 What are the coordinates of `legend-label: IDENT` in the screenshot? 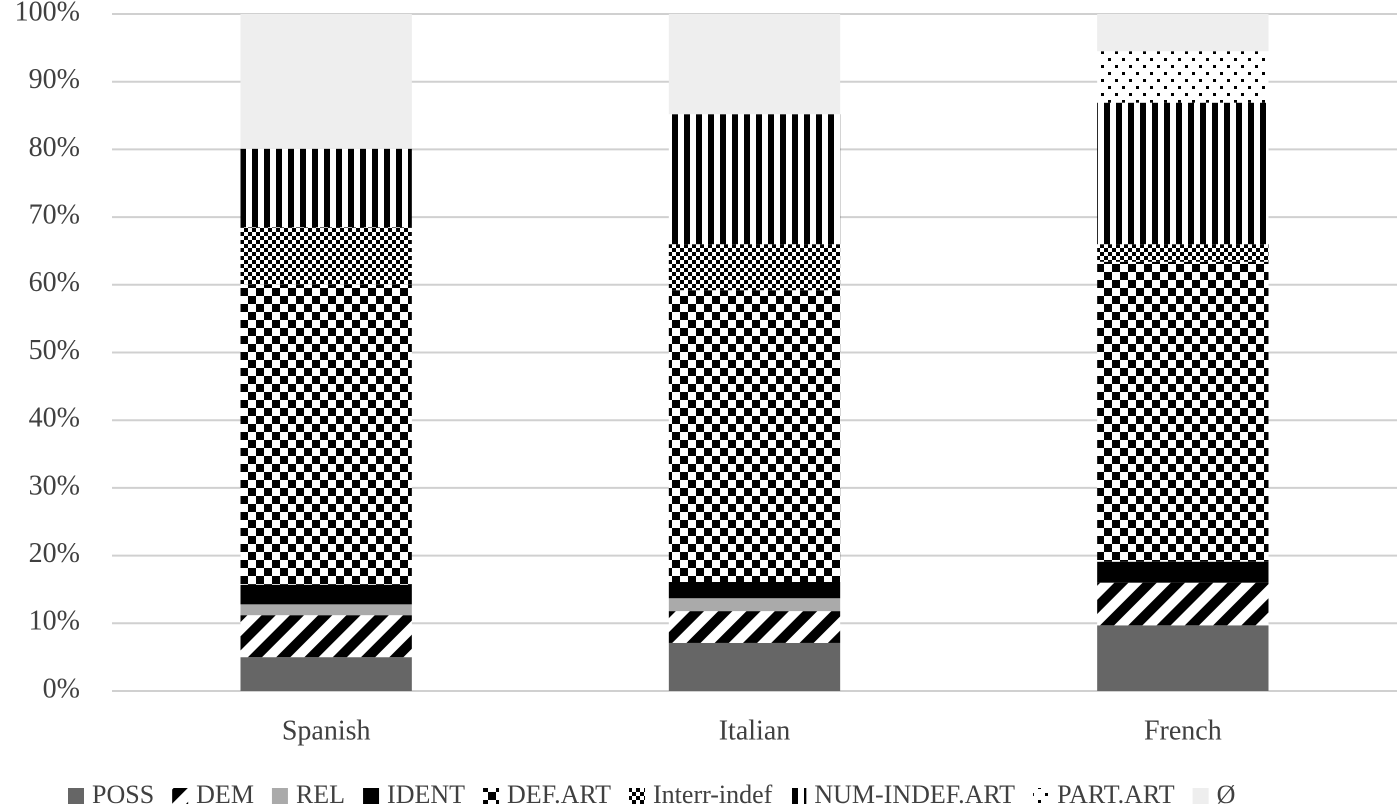 It's located at (426, 794).